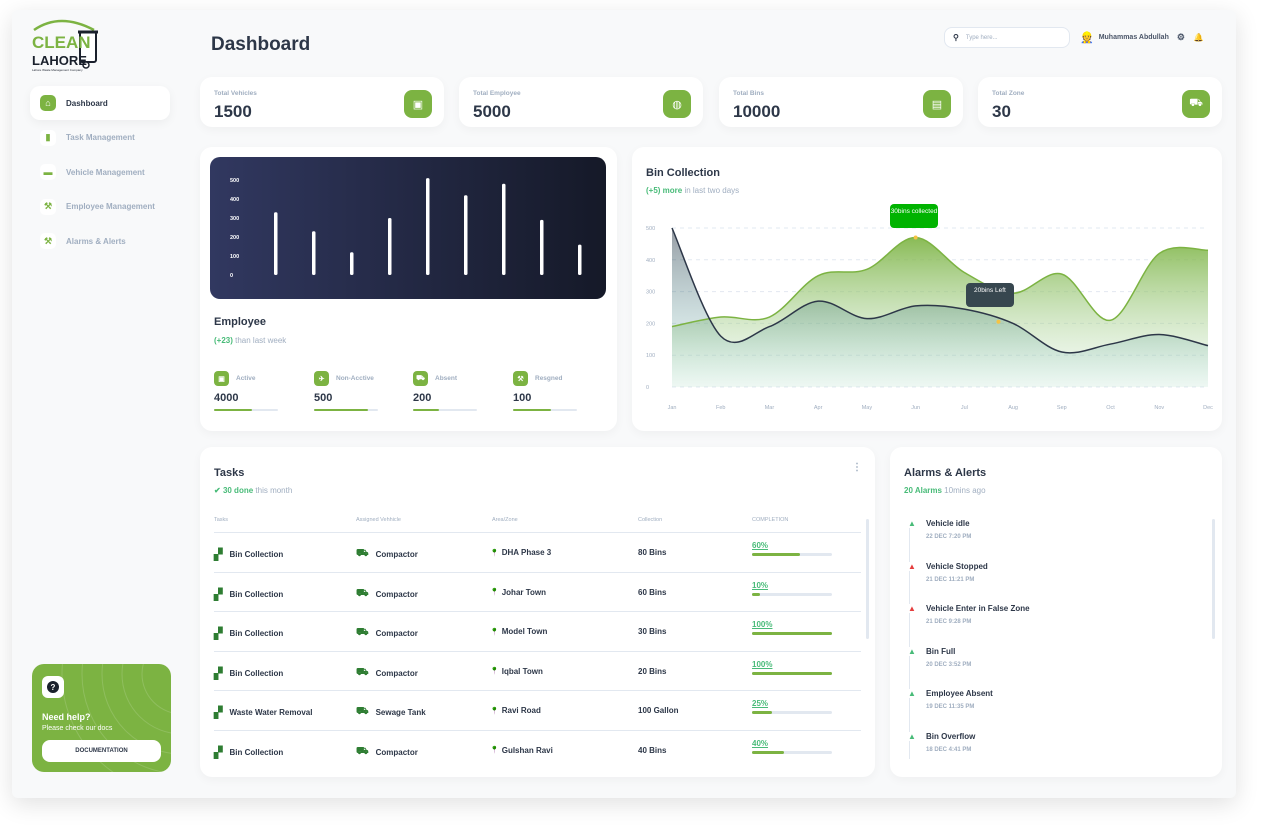 The width and height of the screenshot is (1266, 829). What do you see at coordinates (1087, 38) in the screenshot?
I see `avatar-icon: 👷` at bounding box center [1087, 38].